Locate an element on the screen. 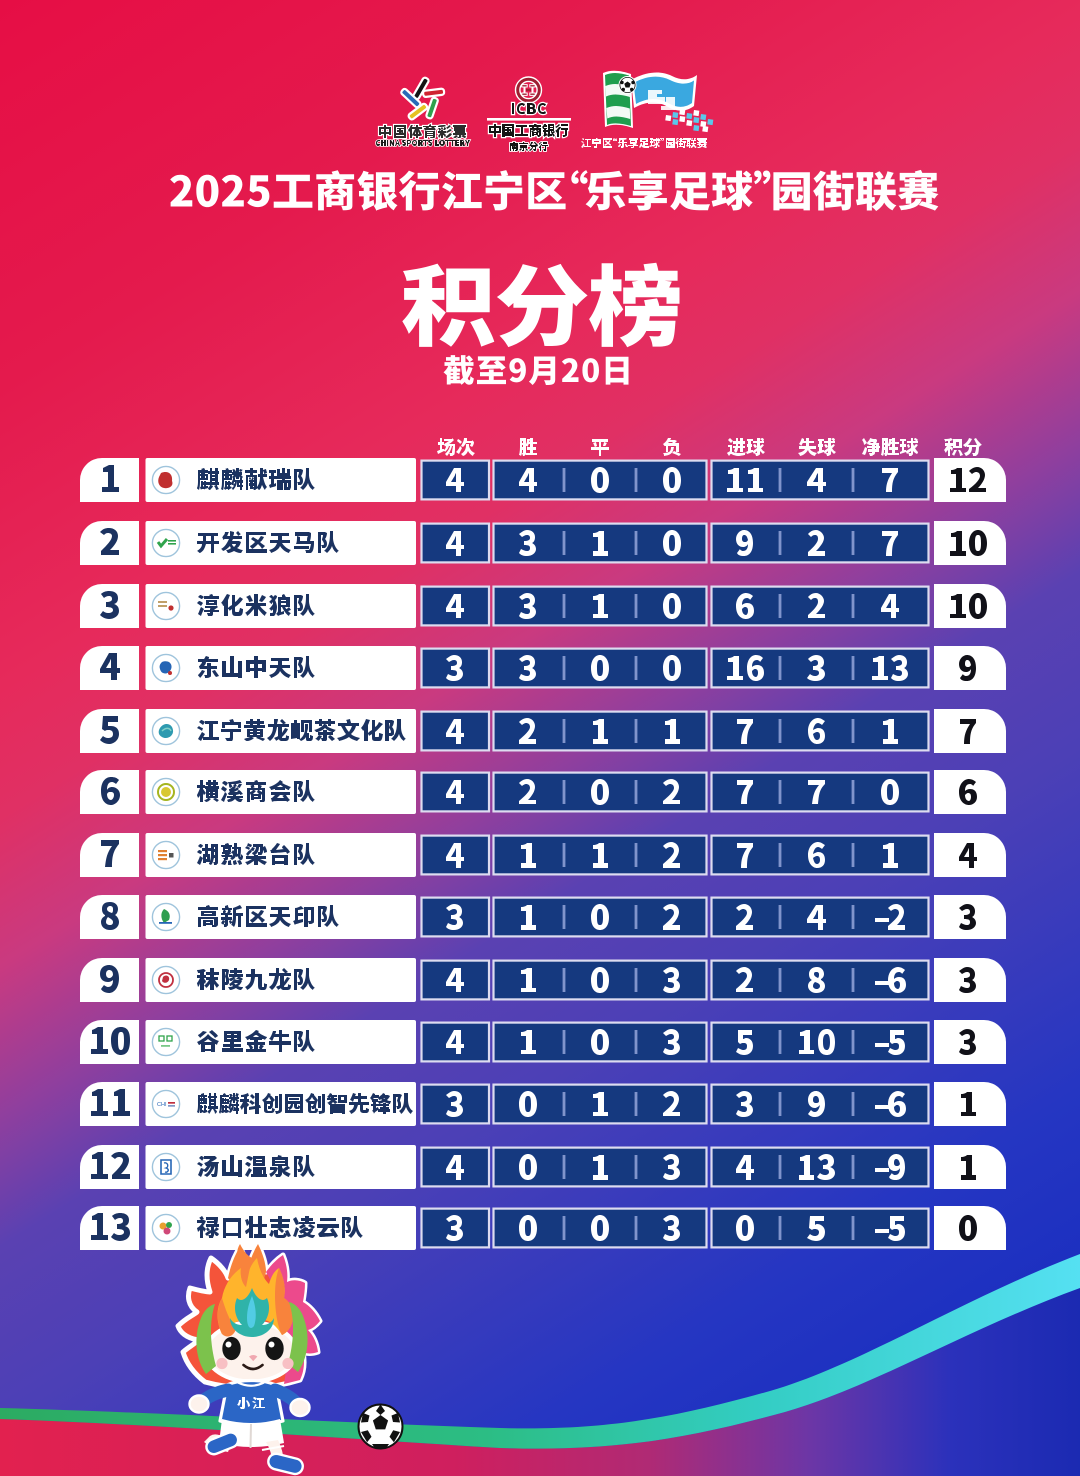  svg-text: CHI is located at coordinates (162, 1105).